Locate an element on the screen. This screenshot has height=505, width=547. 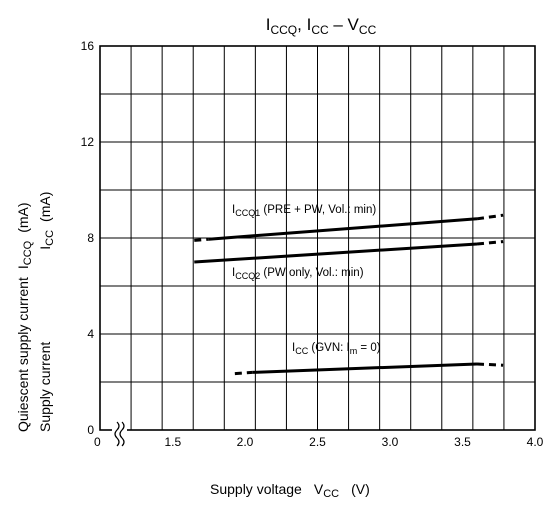
x-axis-label: Supply voltage VCC (V) is located at coordinates (290, 490).